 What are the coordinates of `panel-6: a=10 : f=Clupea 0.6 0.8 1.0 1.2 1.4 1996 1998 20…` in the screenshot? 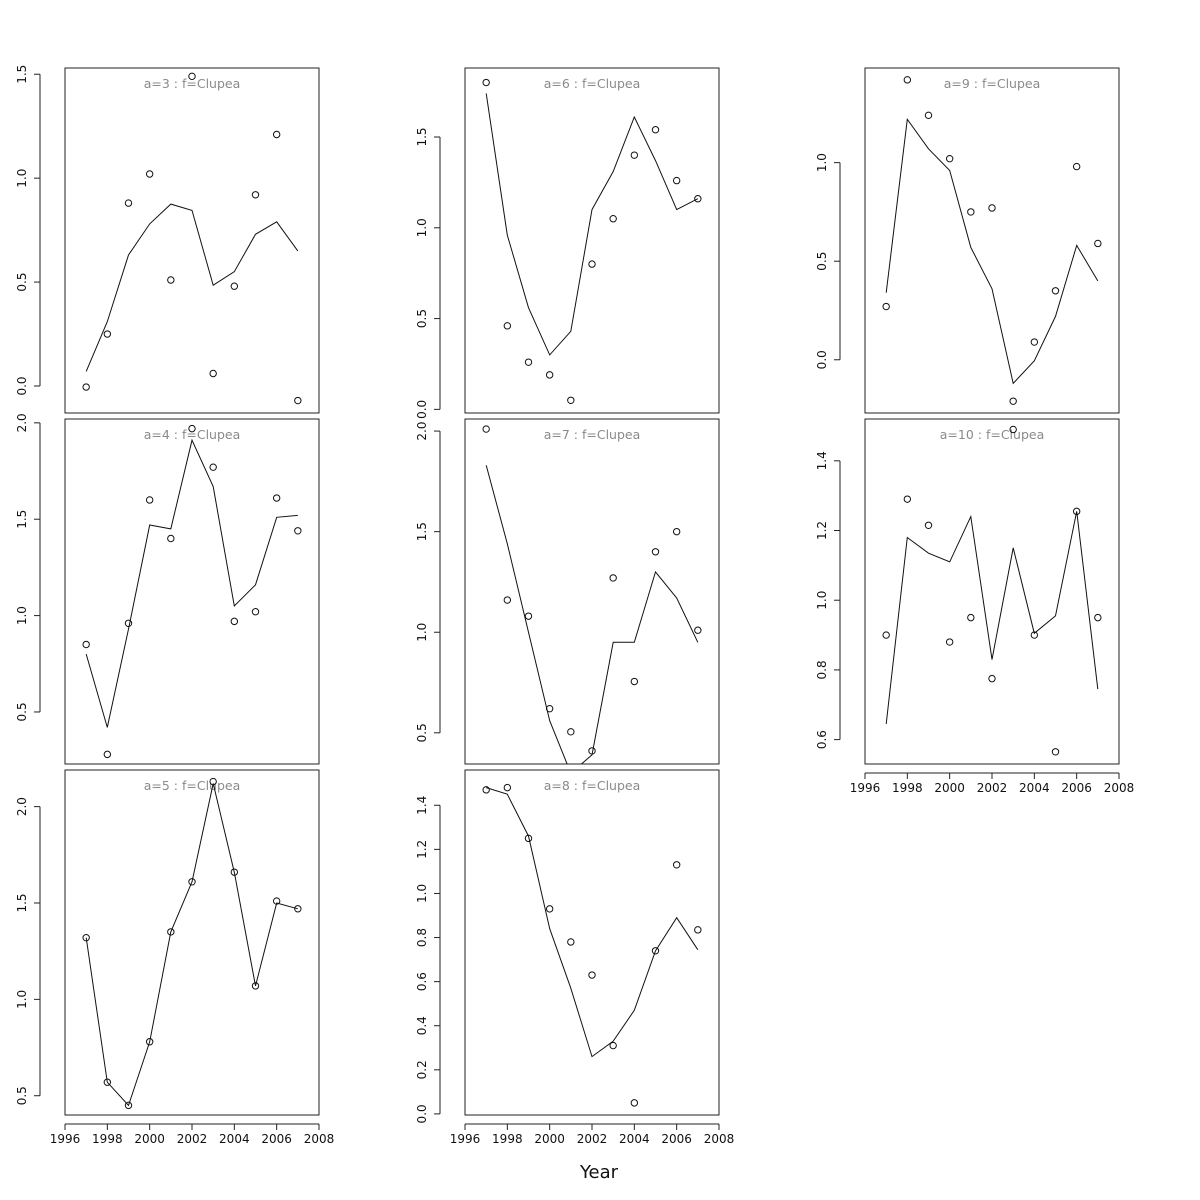 It's located at (974, 606).